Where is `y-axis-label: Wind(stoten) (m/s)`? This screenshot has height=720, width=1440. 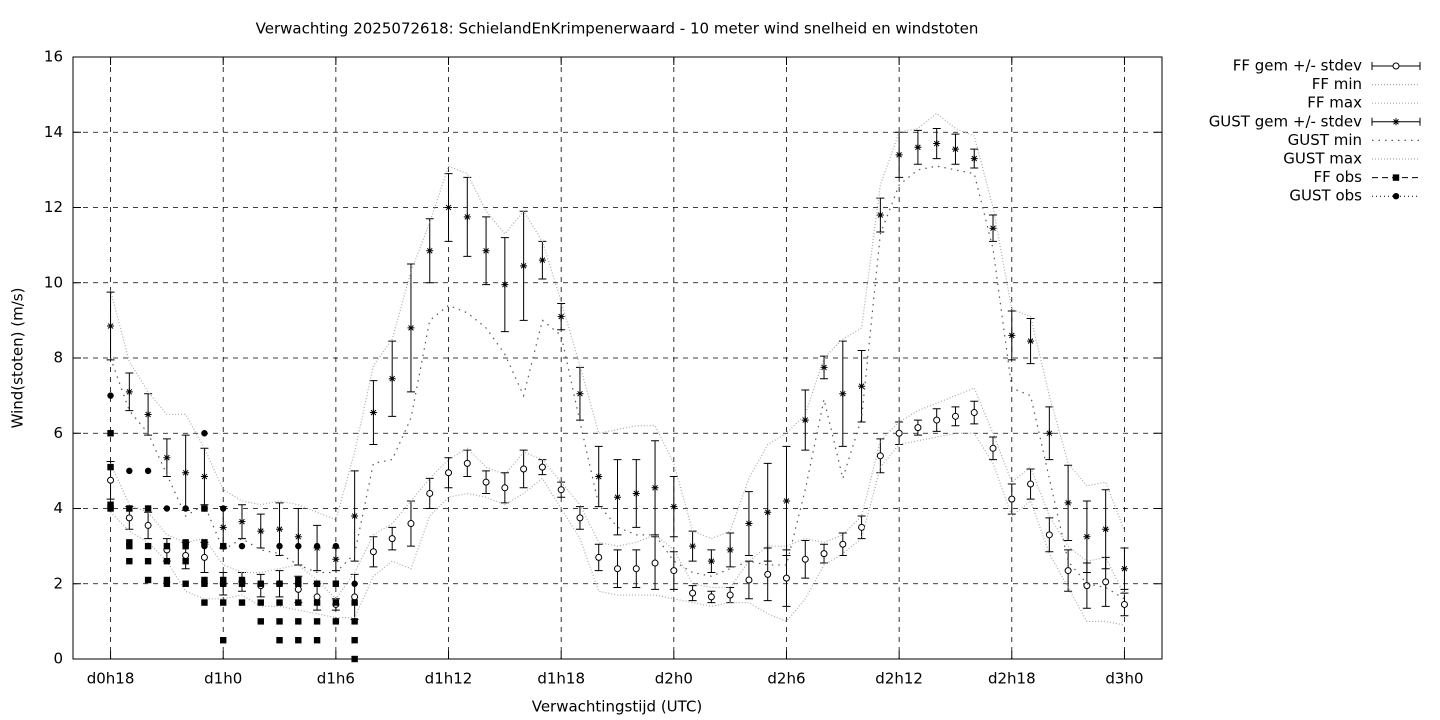 y-axis-label: Wind(stoten) (m/s) is located at coordinates (18, 358).